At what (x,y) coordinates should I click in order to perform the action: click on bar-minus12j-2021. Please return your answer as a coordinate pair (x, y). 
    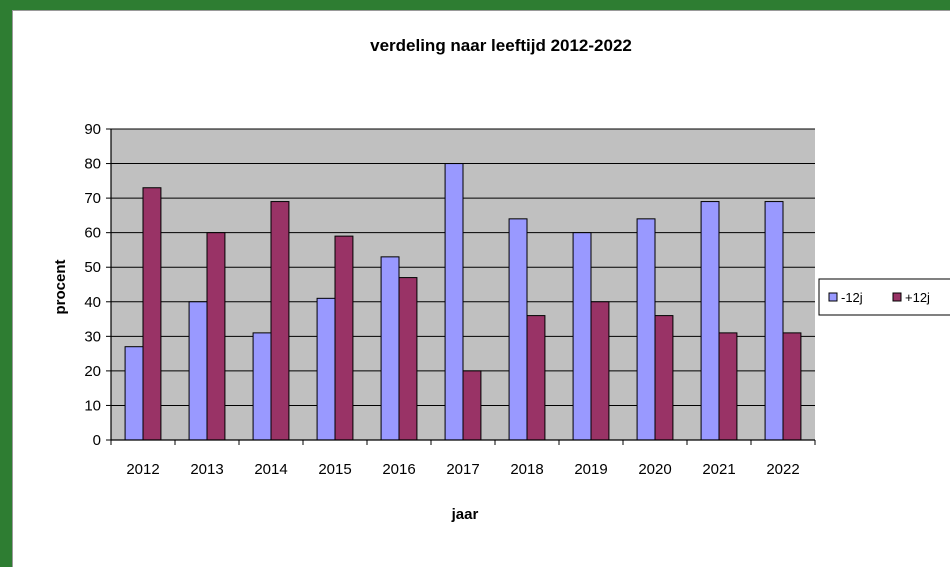
    Looking at the image, I should click on (710, 321).